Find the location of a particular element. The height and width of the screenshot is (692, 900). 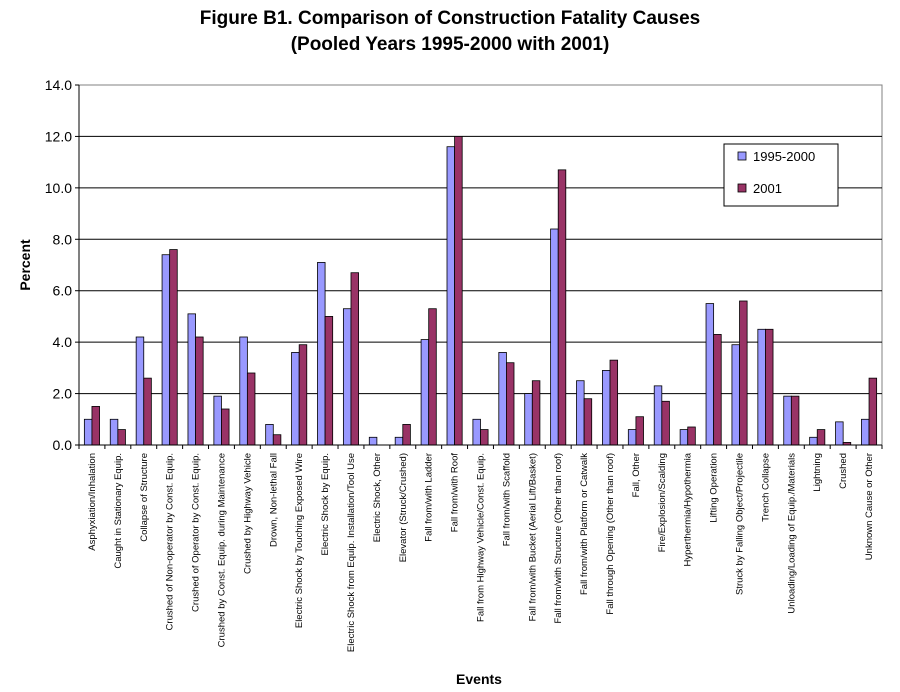

x-tick-label: Crushed of Non-operator by Const. Equip. is located at coordinates (170, 541).